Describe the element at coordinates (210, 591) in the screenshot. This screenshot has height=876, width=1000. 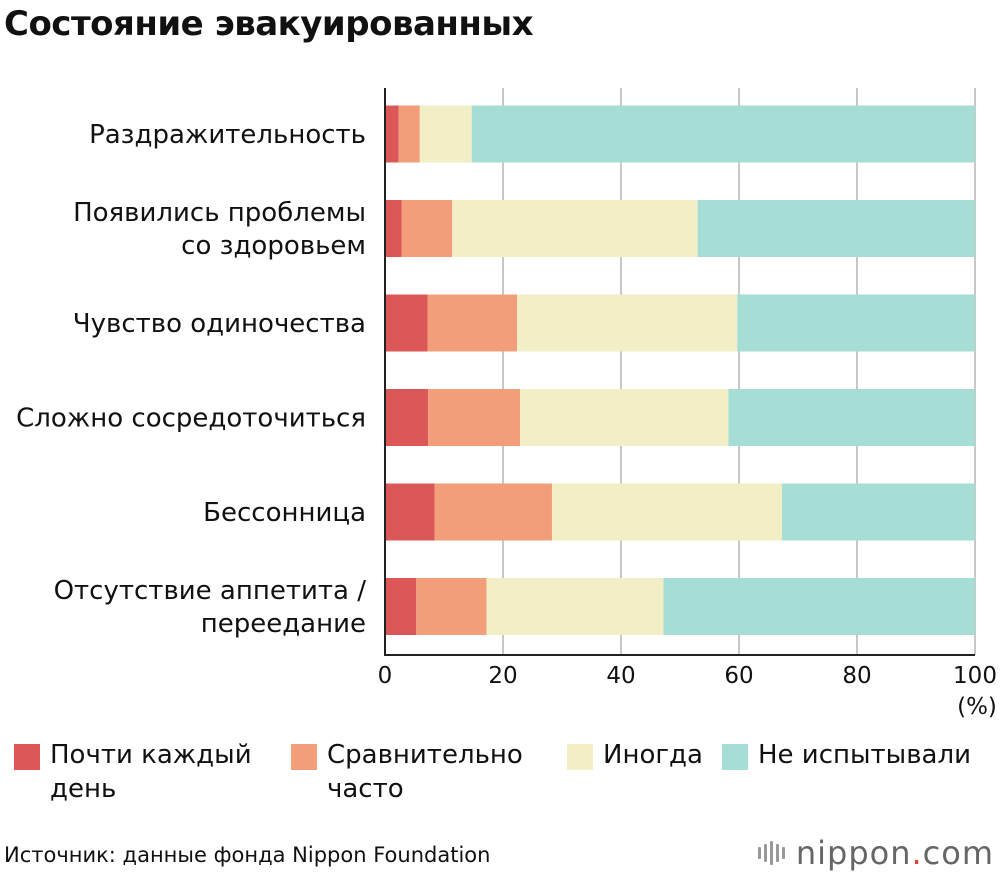
I see `category-label-5-0: Отсутствие аппетита /` at that location.